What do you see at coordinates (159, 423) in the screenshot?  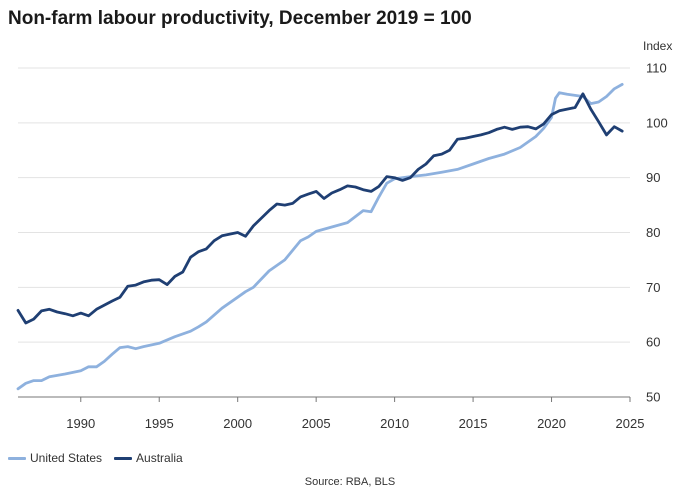 I see `x-tick-label-1995: 1995` at bounding box center [159, 423].